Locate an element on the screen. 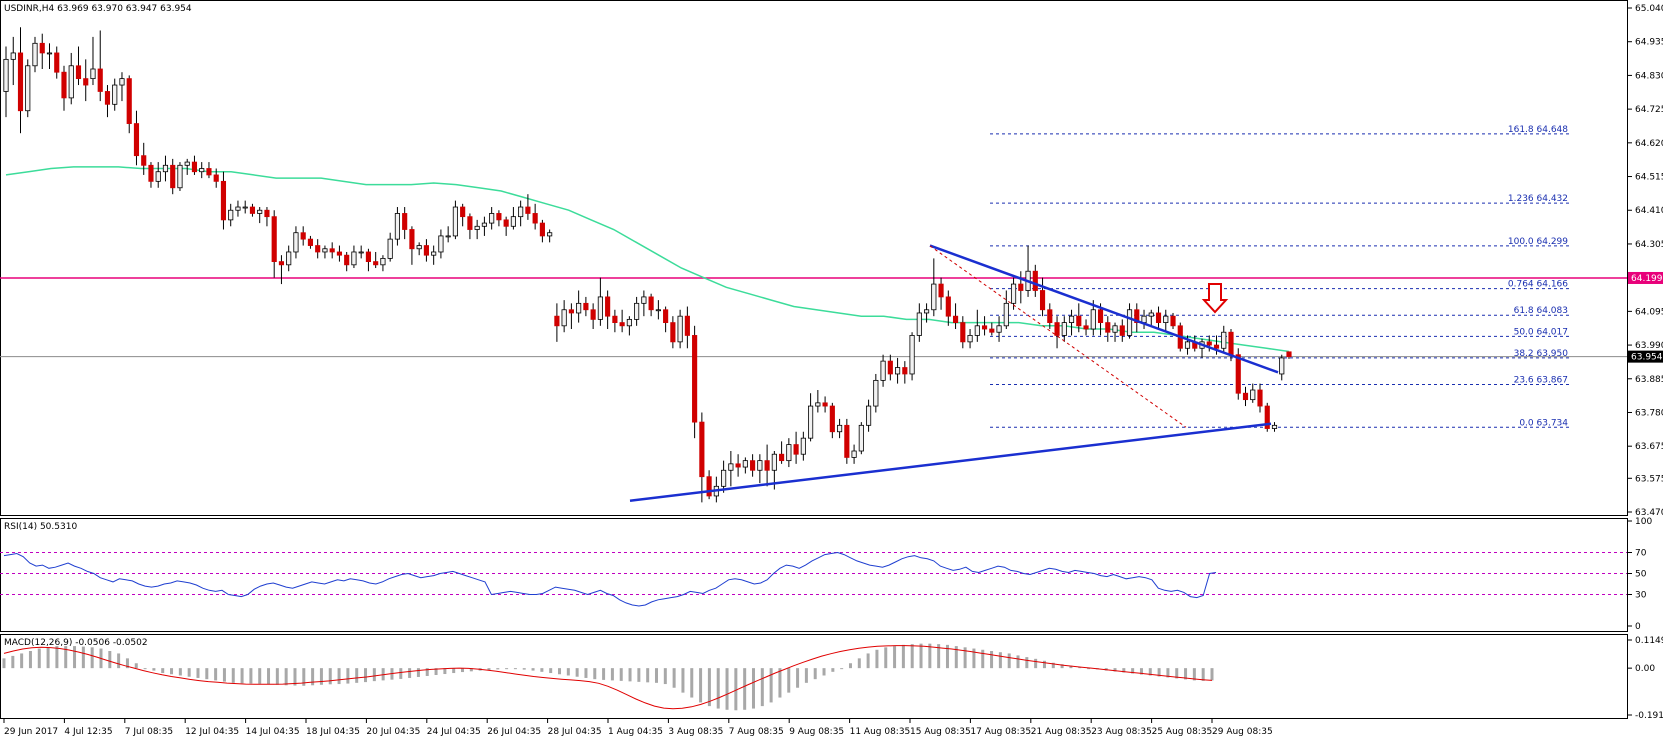 The image size is (1663, 746). macd-signal-line is located at coordinates (608, 677).